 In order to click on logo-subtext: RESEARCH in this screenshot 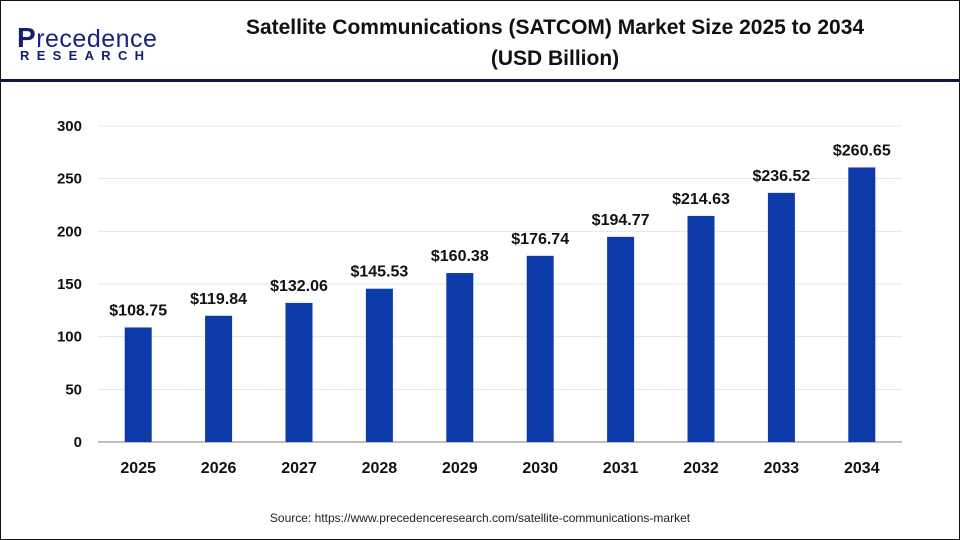, I will do `click(86, 55)`.